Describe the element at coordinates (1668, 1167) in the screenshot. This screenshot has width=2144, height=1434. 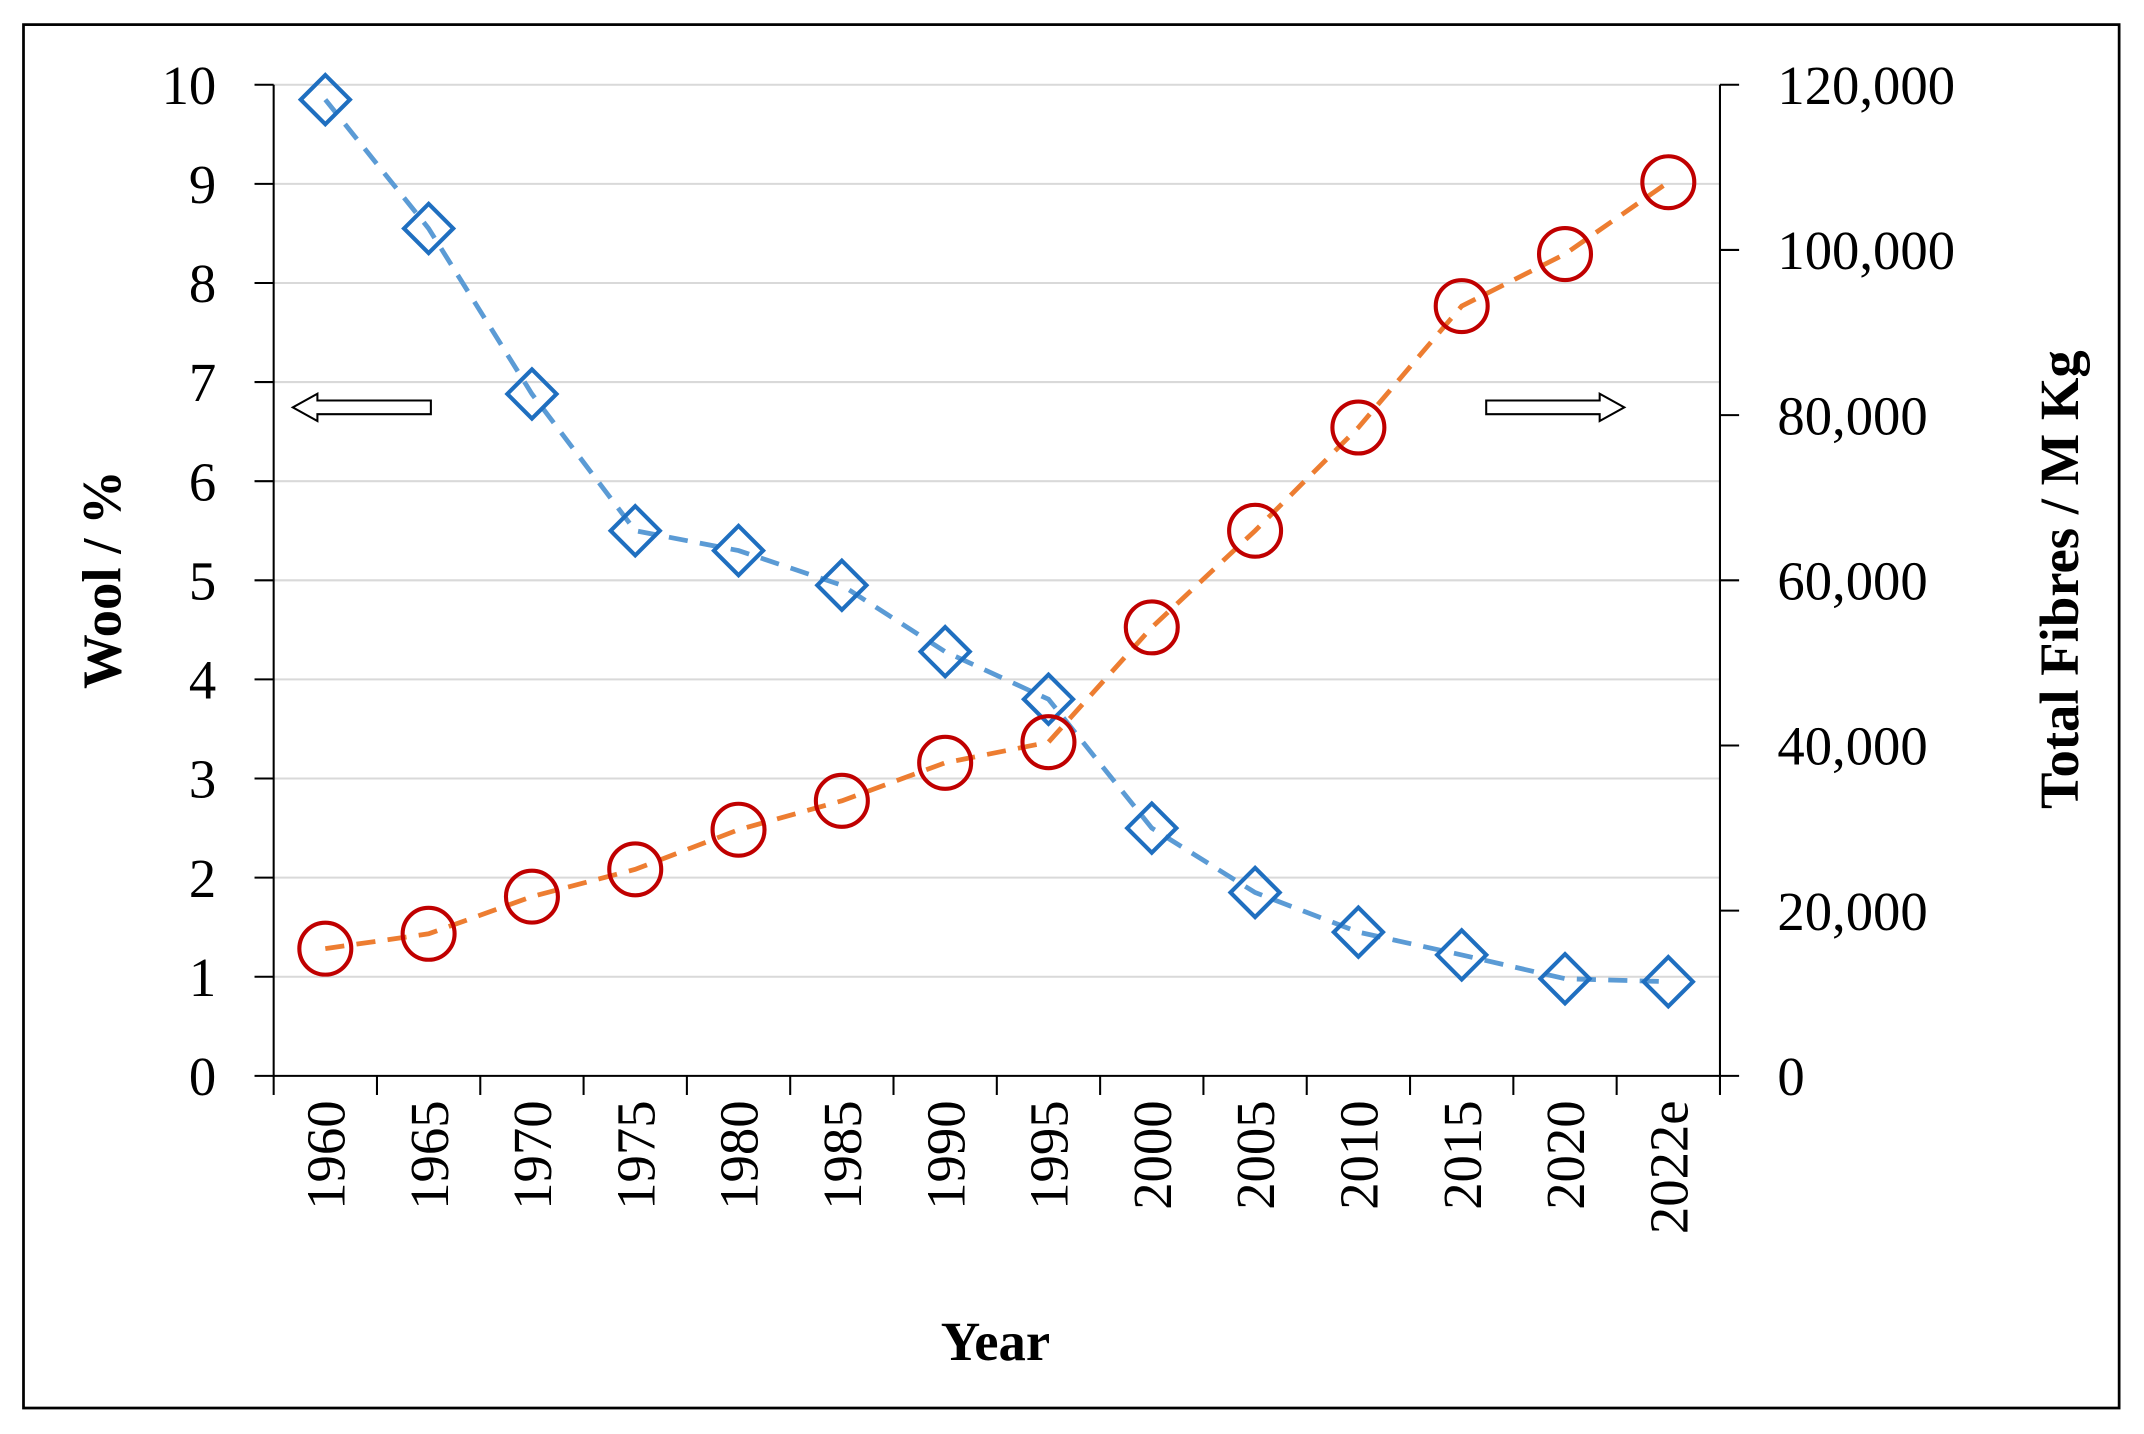
I see `x-tick-label: 2022e` at that location.